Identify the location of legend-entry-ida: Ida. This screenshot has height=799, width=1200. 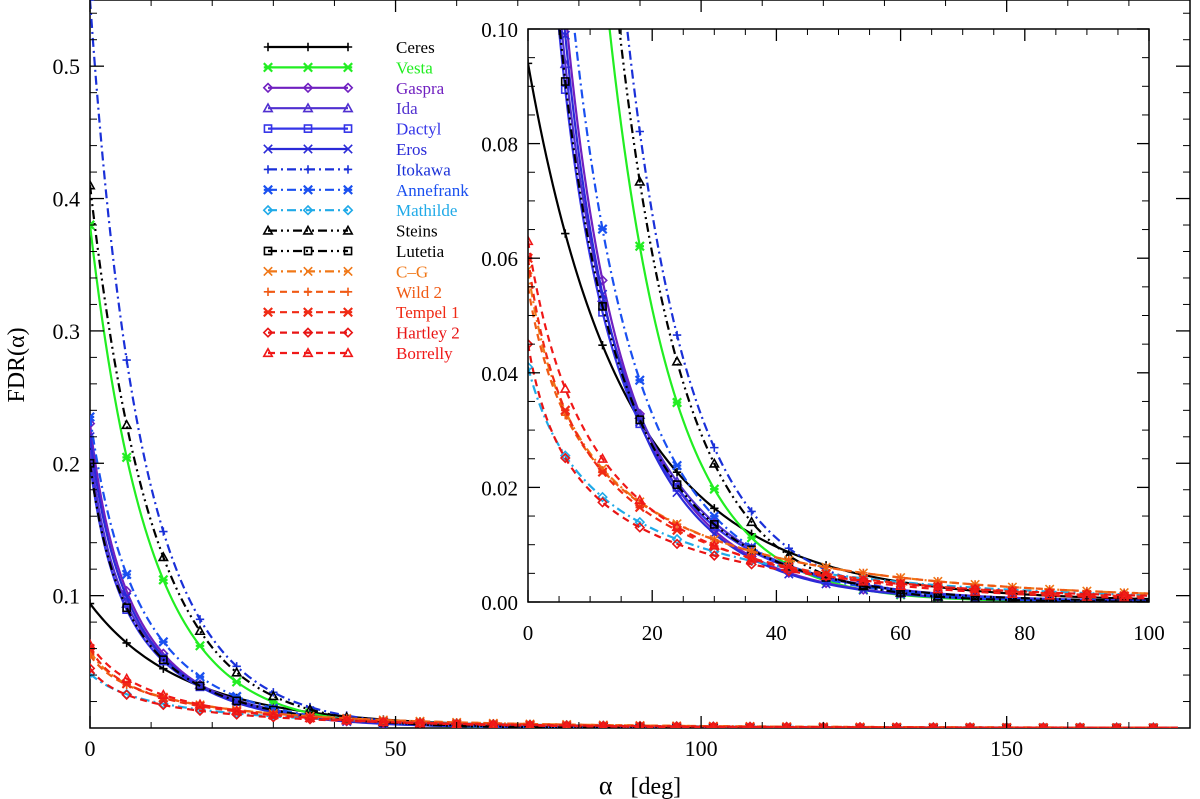
(340, 108).